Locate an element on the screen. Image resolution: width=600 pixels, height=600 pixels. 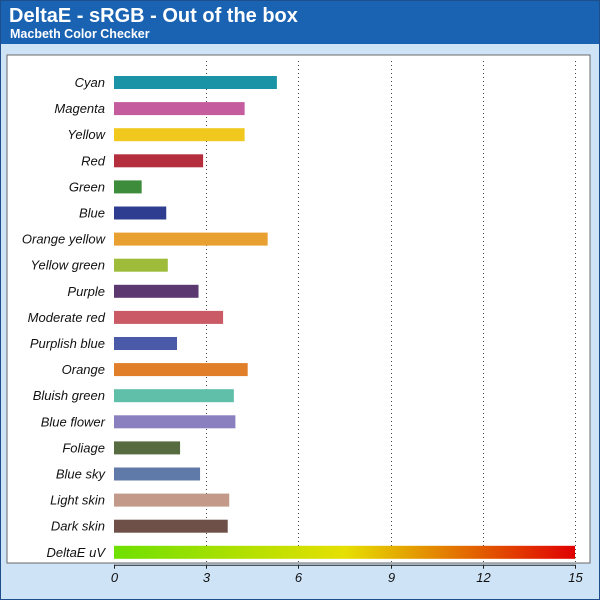
x-tick-label: 9 is located at coordinates (391, 577).